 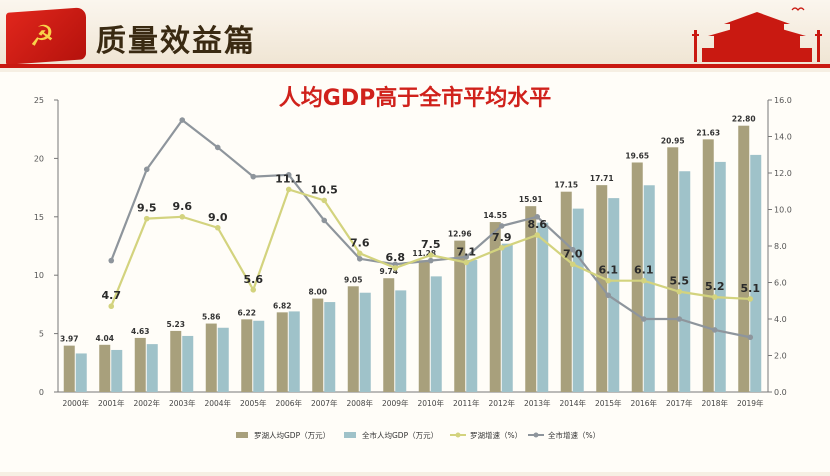 What do you see at coordinates (708, 132) in the screenshot?
I see `bar-data-label: 21.63` at bounding box center [708, 132].